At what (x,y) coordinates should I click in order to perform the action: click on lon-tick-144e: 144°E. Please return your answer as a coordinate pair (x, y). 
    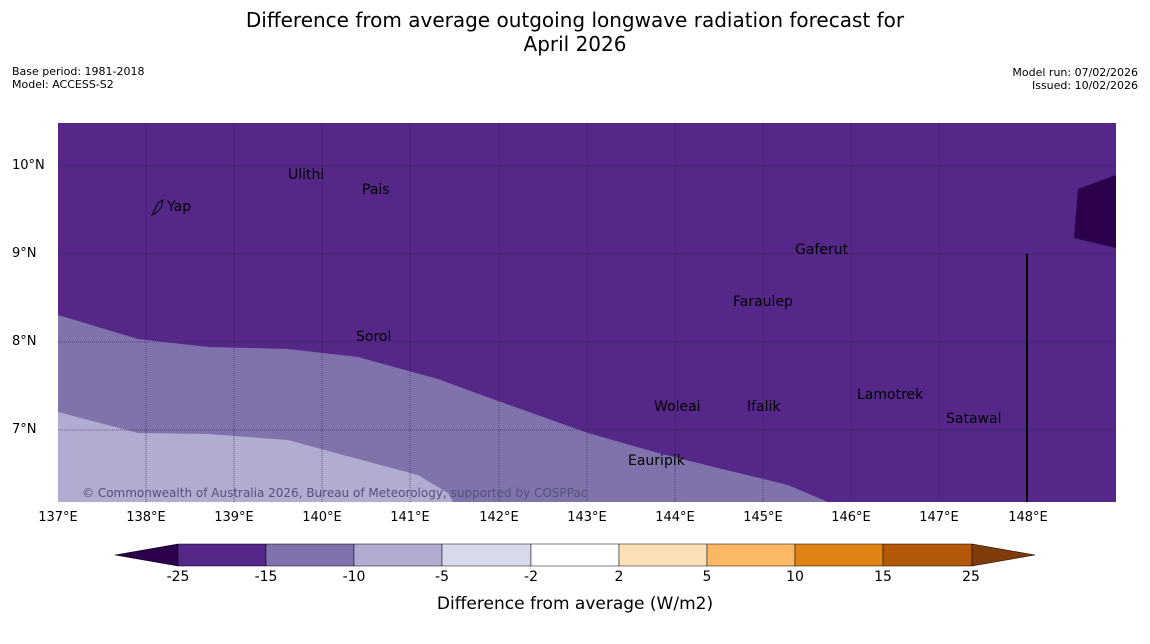
    Looking at the image, I should click on (675, 517).